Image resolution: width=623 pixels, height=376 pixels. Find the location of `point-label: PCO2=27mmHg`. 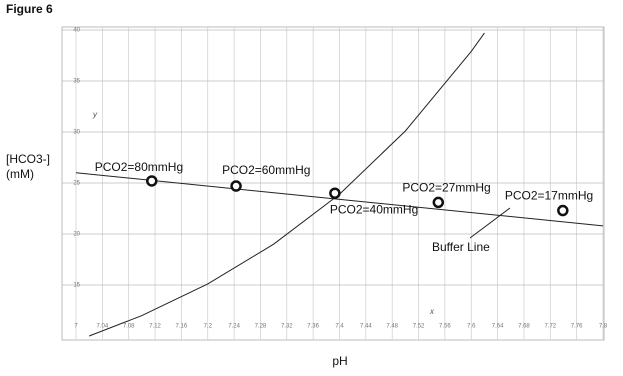

point-label: PCO2=27mmHg is located at coordinates (446, 188).